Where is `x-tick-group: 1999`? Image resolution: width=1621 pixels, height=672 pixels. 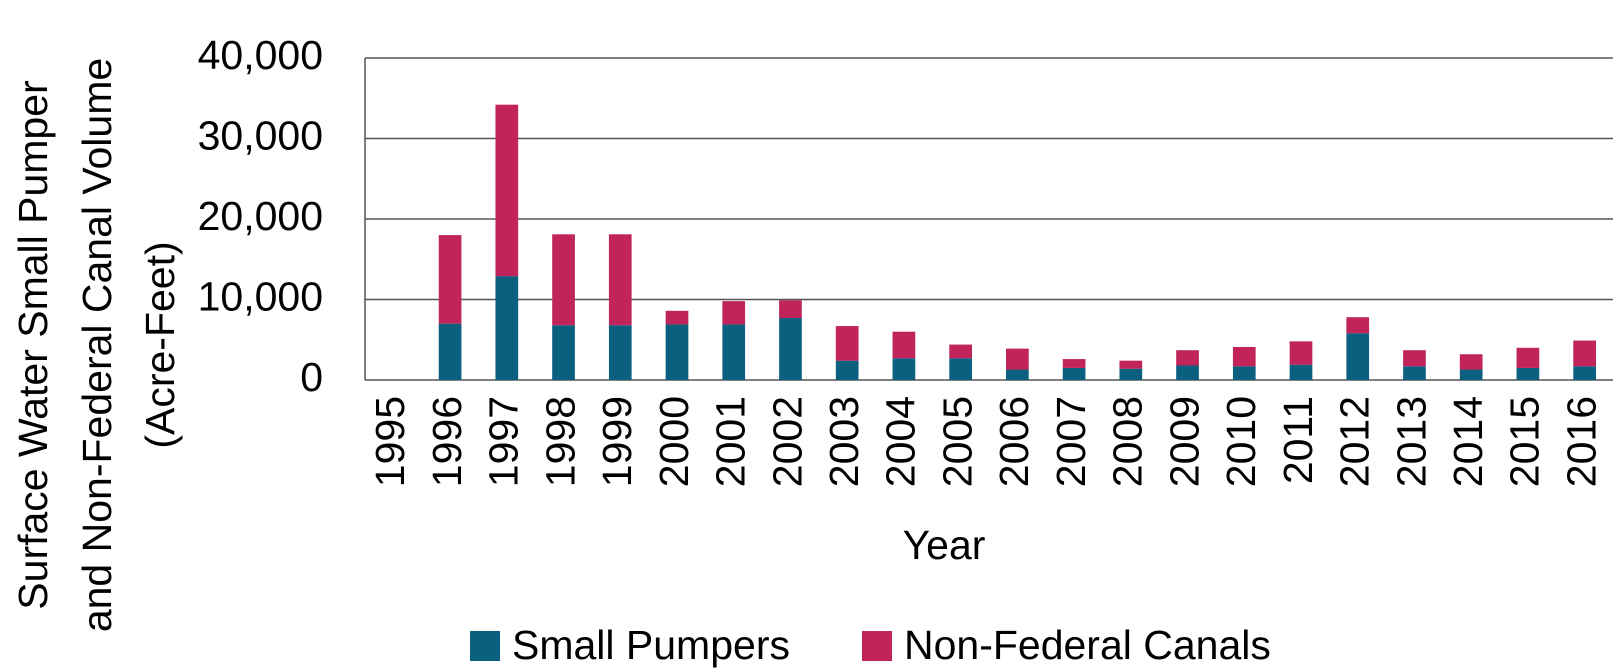 x-tick-group: 1999 is located at coordinates (617, 441).